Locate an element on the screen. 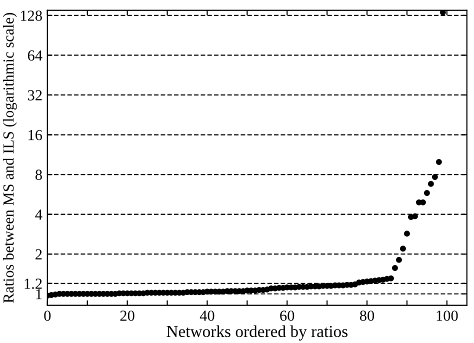 The image size is (474, 343). y-tick-label: 1.2 is located at coordinates (33, 283).